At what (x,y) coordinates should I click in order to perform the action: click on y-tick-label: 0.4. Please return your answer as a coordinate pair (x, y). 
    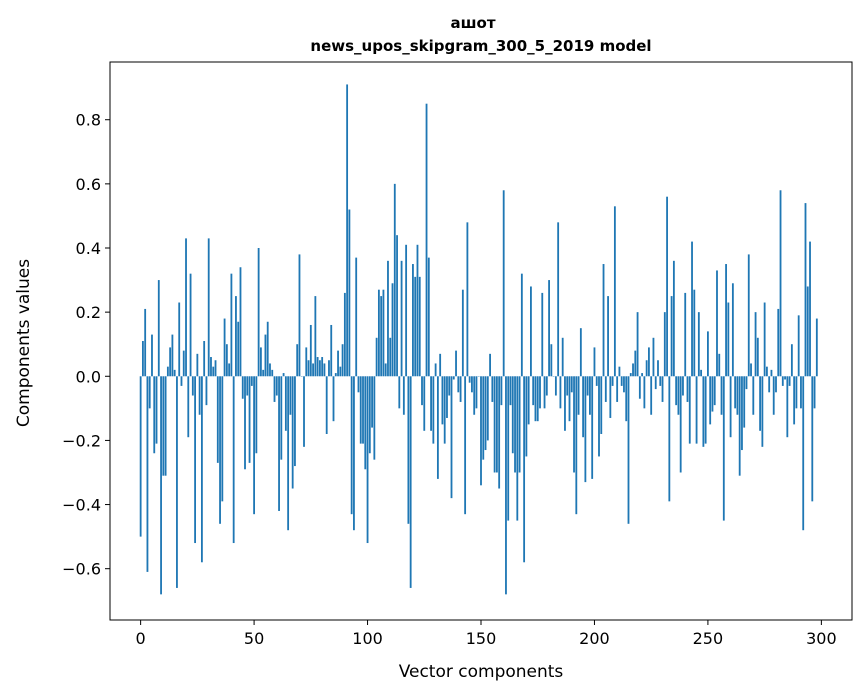
    Looking at the image, I should click on (88, 248).